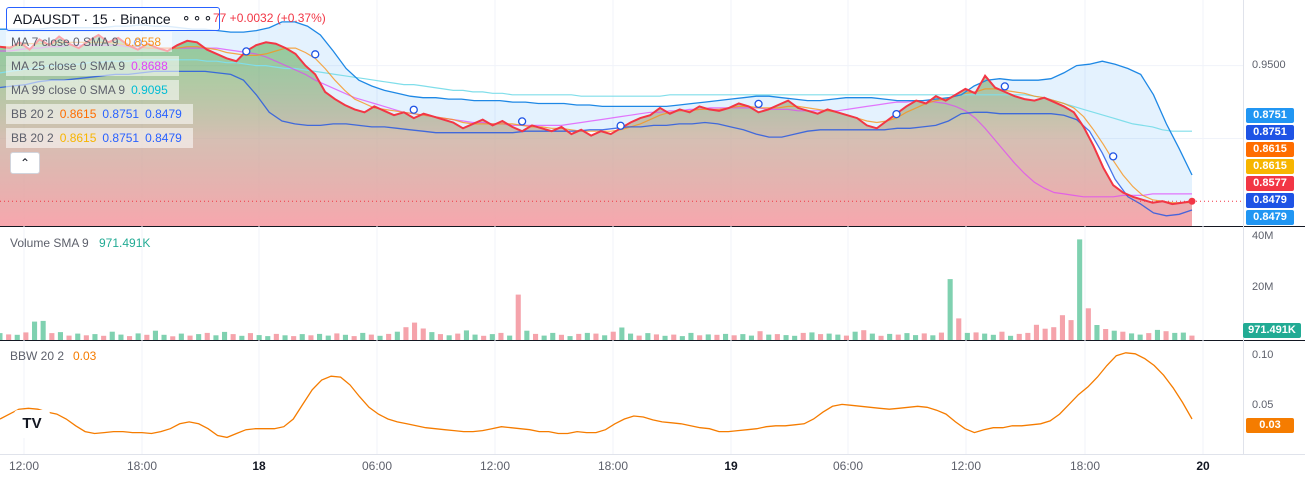  Describe the element at coordinates (149, 66) in the screenshot. I see `indicator-value: 0.8688` at that location.